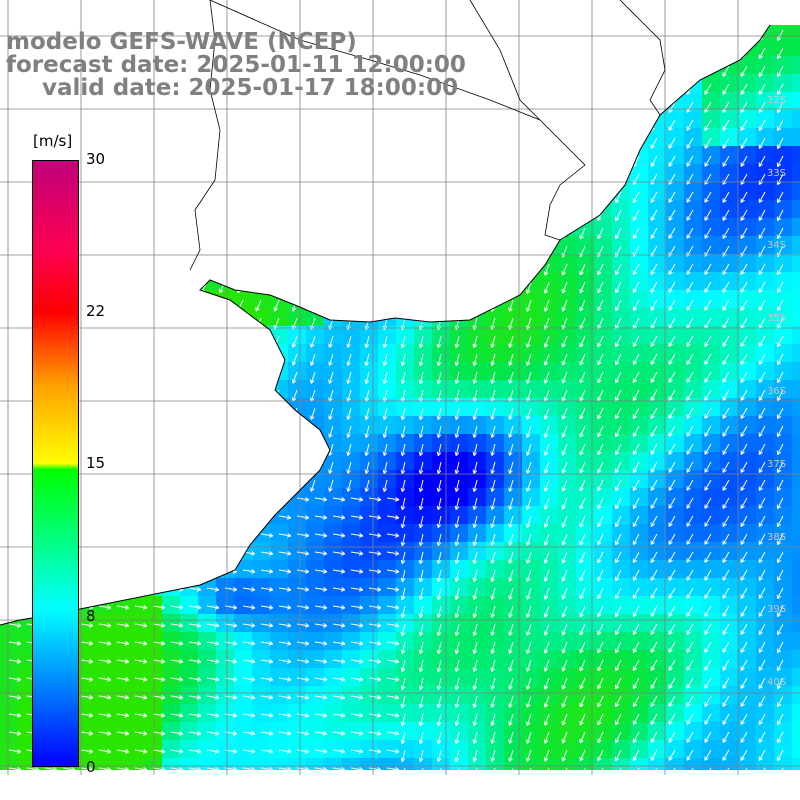  Describe the element at coordinates (96, 159) in the screenshot. I see `colorbar-tick-30: 30` at that location.